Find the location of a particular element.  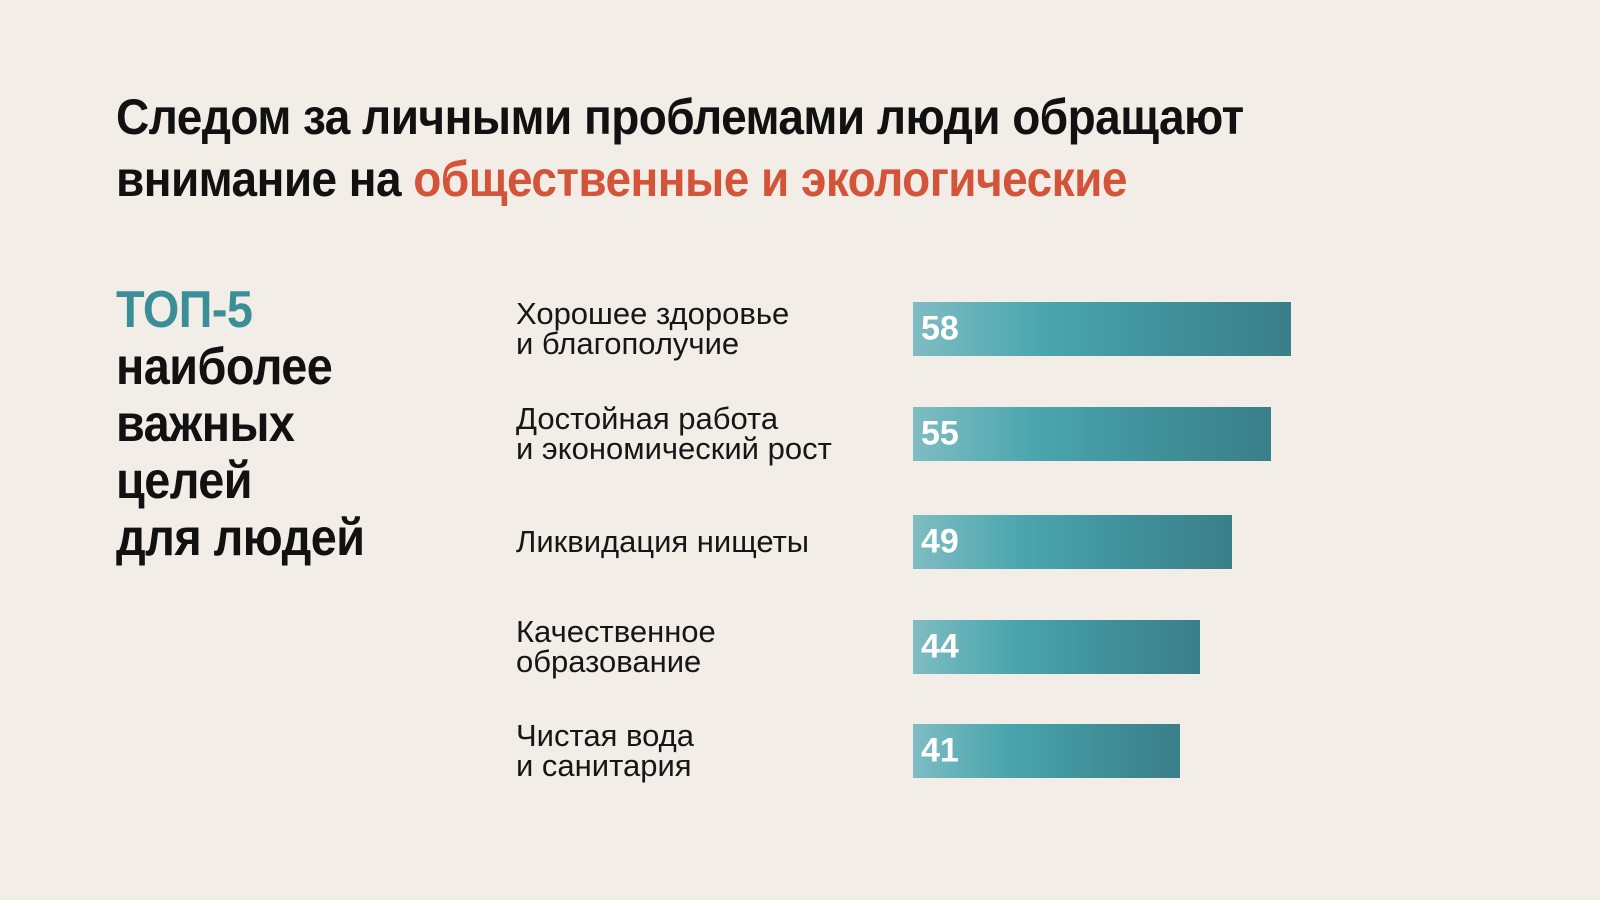

side-title-highlight: ТОП-5 is located at coordinates (184, 310).